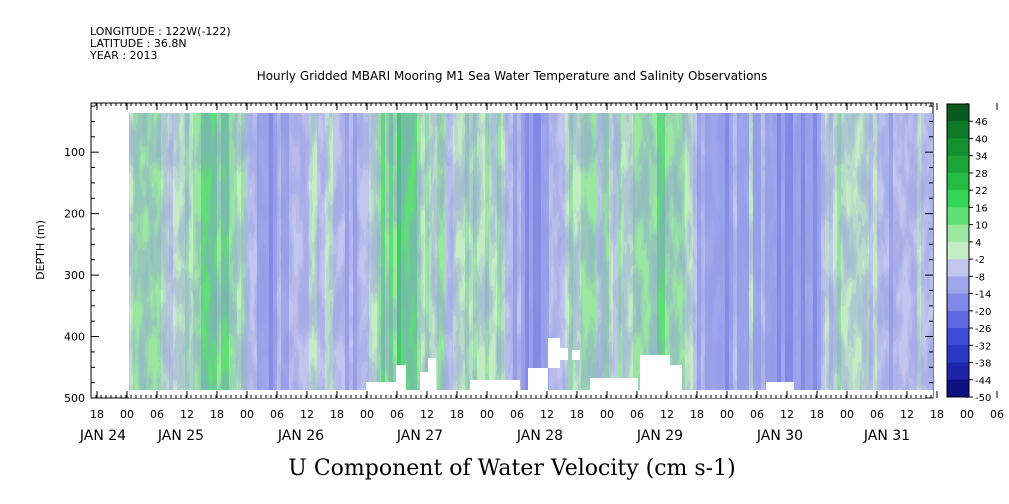 This screenshot has width=1009, height=504. What do you see at coordinates (40, 250) in the screenshot?
I see `y-axis-title: DEPTH (m)` at bounding box center [40, 250].